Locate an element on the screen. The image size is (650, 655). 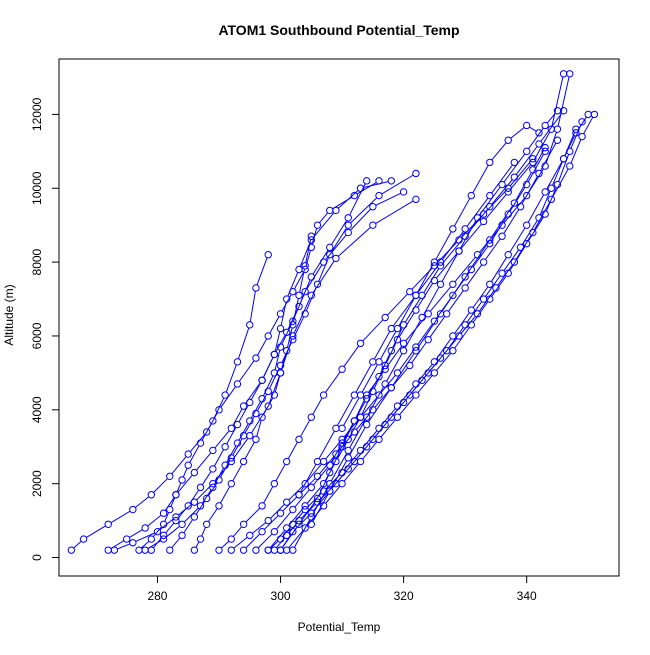
x-tick-label: 340 is located at coordinates (527, 596).